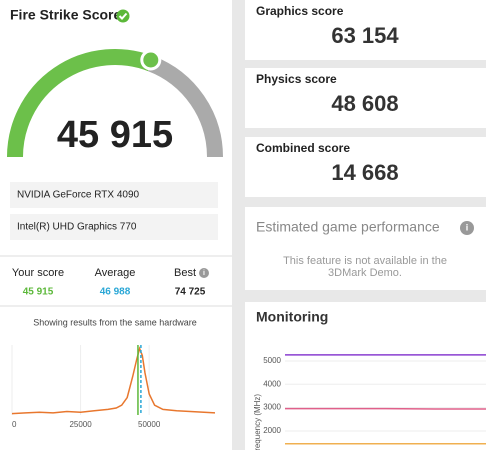  Describe the element at coordinates (14, 424) in the screenshot. I see `x-tick-label: 0` at that location.